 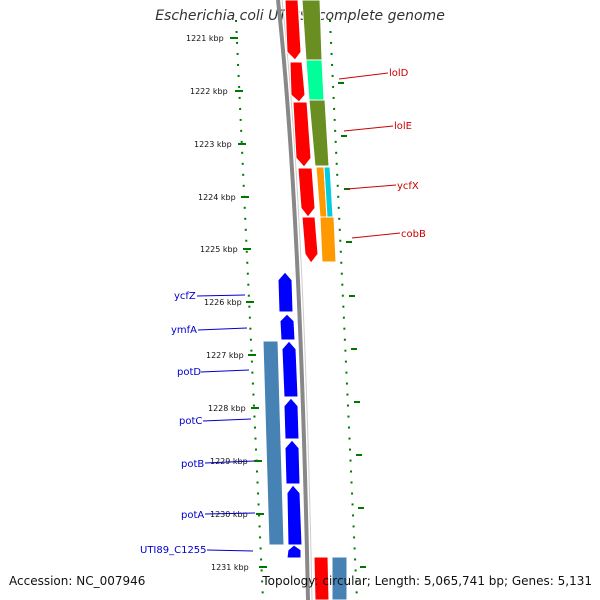 I want to click on gene-label-ycfX: ycfX, so click(x=408, y=186).